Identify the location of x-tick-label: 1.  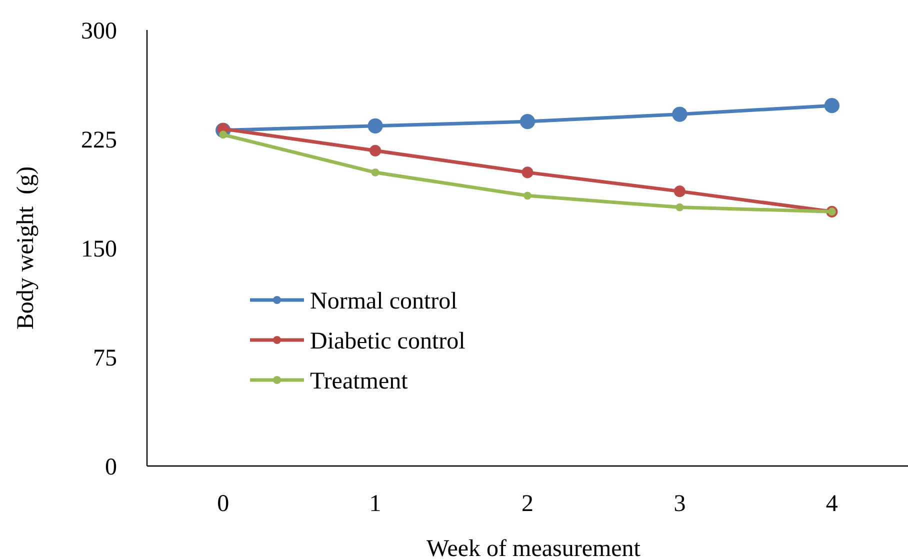
(375, 504).